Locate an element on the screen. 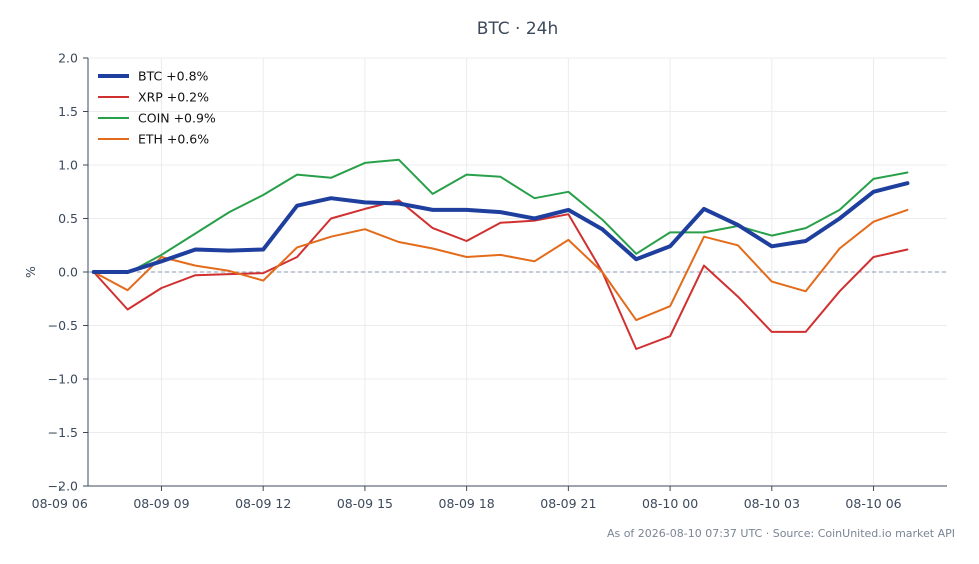 The height and width of the screenshot is (564, 979). x-tick-label: 08-09 12 is located at coordinates (263, 503).